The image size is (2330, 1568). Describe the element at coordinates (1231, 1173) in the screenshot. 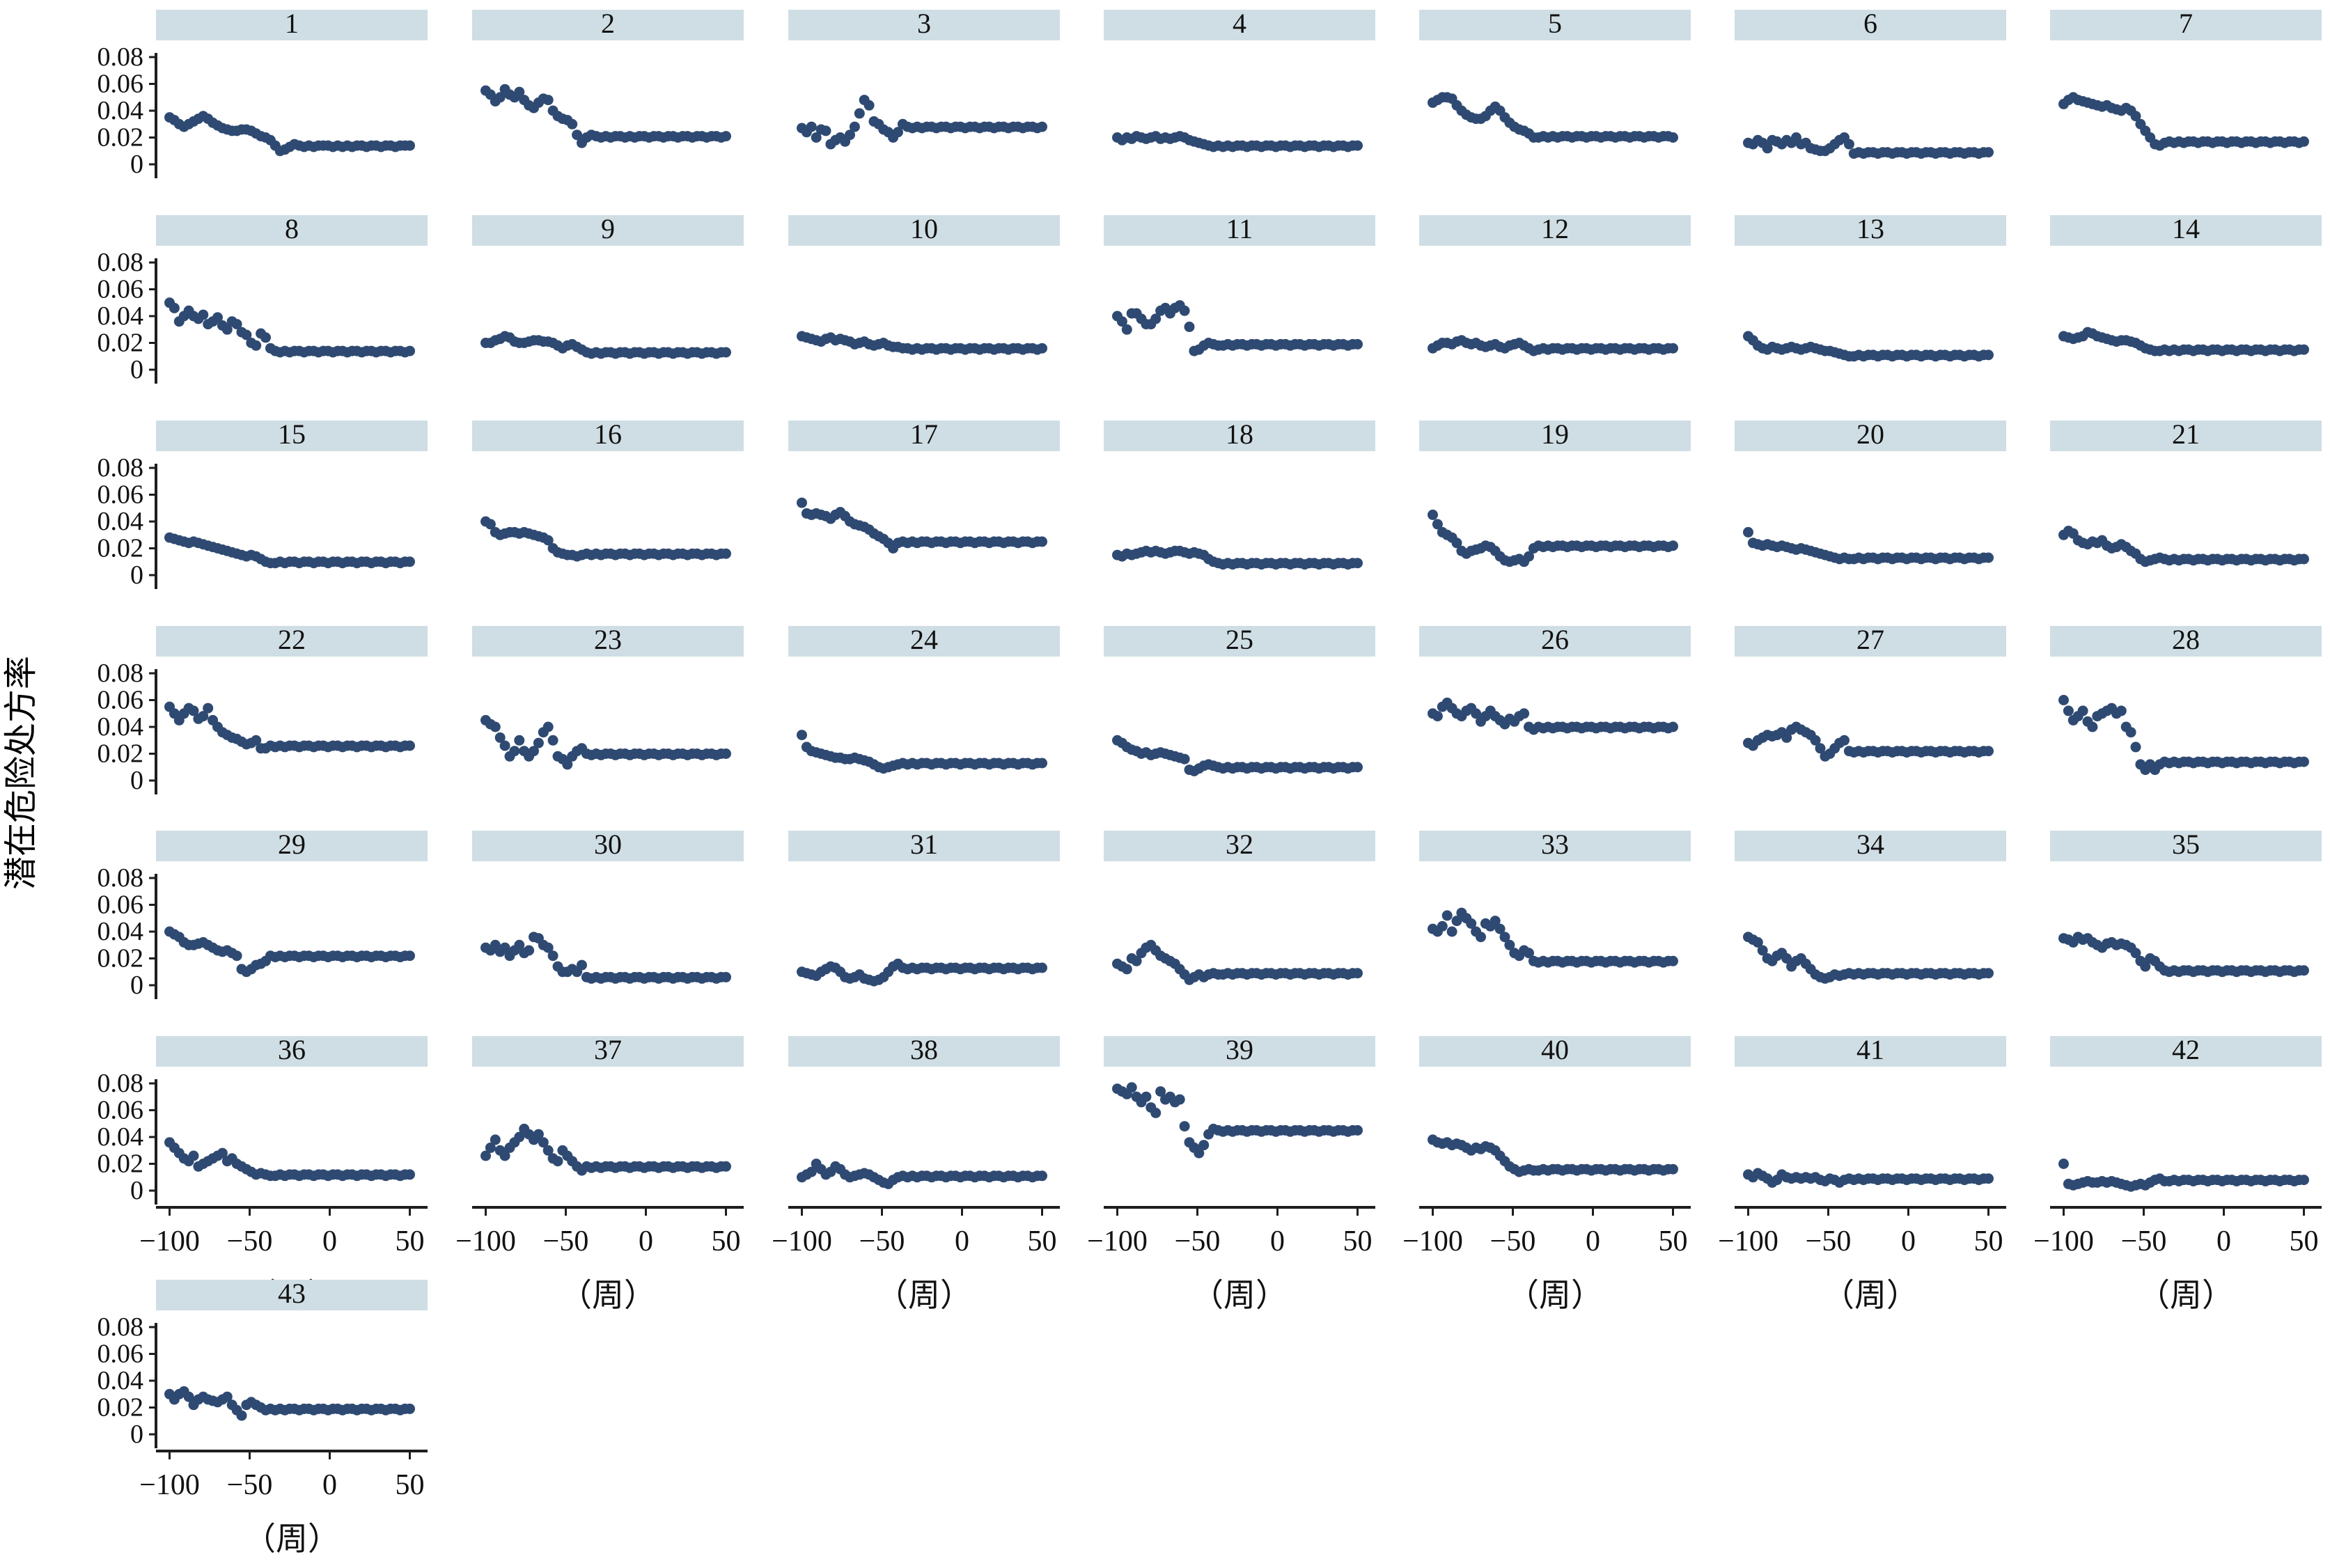

I see `facet-panel: 39 −100 −50 0 50 （周）` at that location.